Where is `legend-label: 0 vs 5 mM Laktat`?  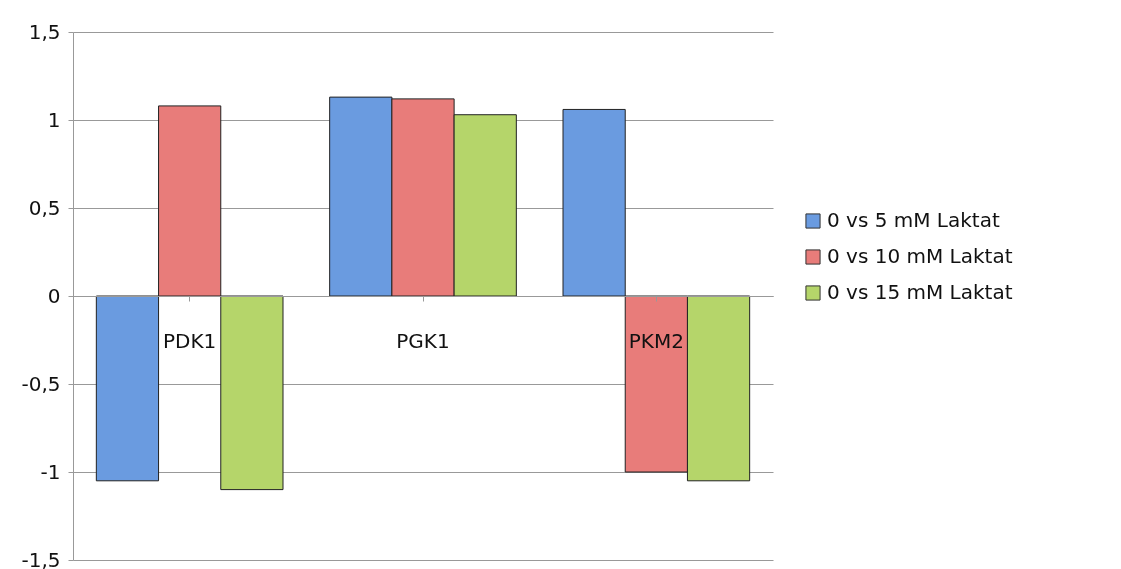 legend-label: 0 vs 5 mM Laktat is located at coordinates (913, 220).